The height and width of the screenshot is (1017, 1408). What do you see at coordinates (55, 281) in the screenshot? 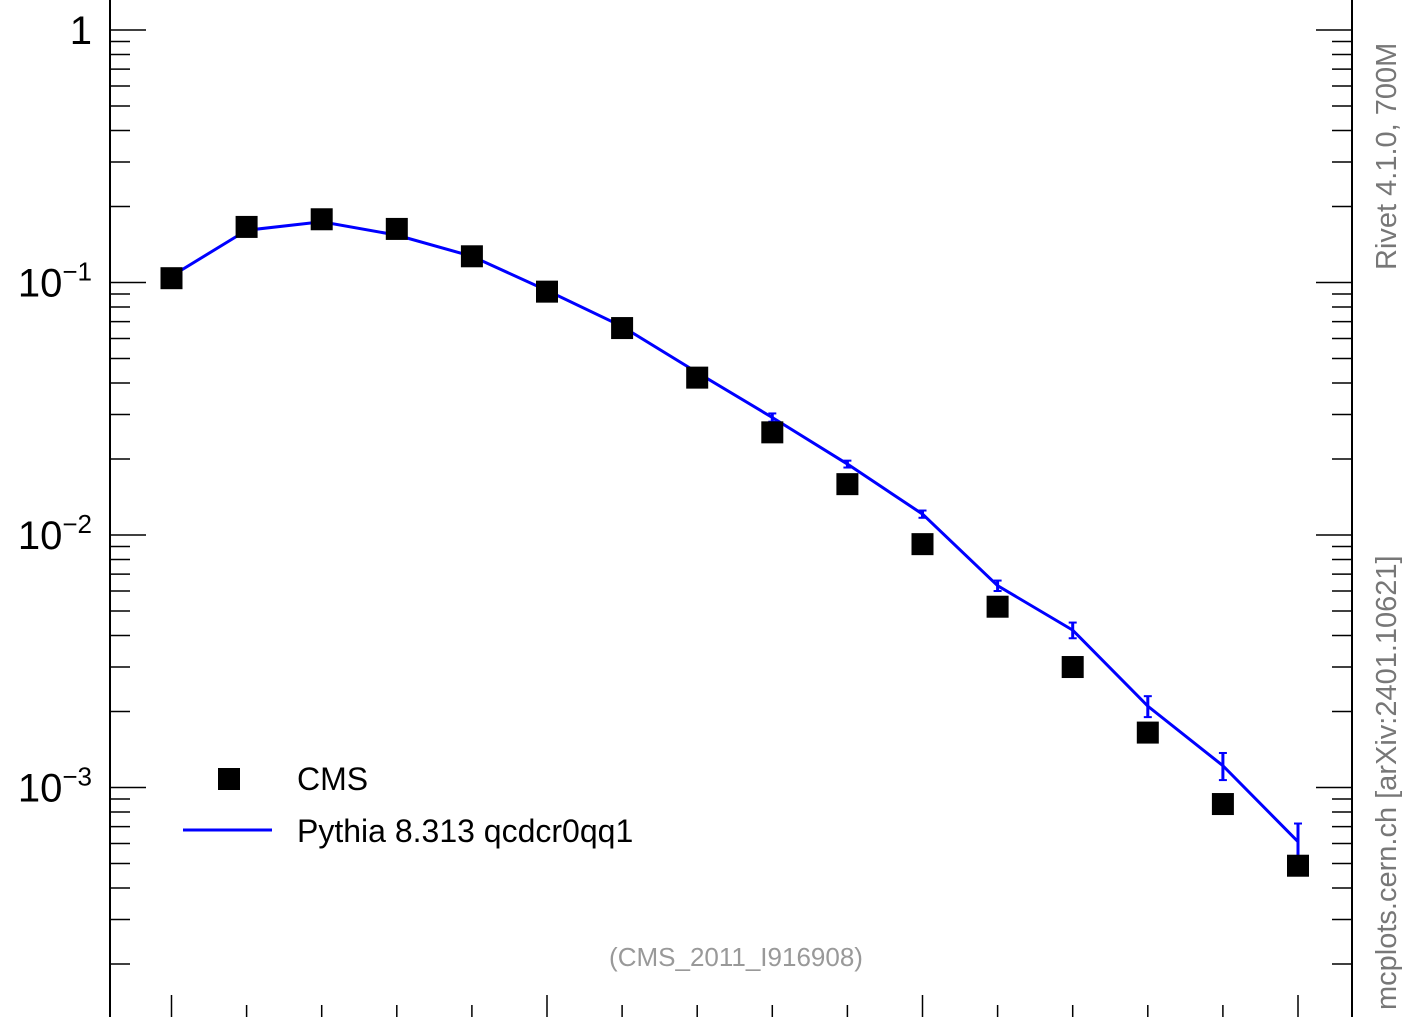
I see `y-tick-label: 10⁻¹` at bounding box center [55, 281].